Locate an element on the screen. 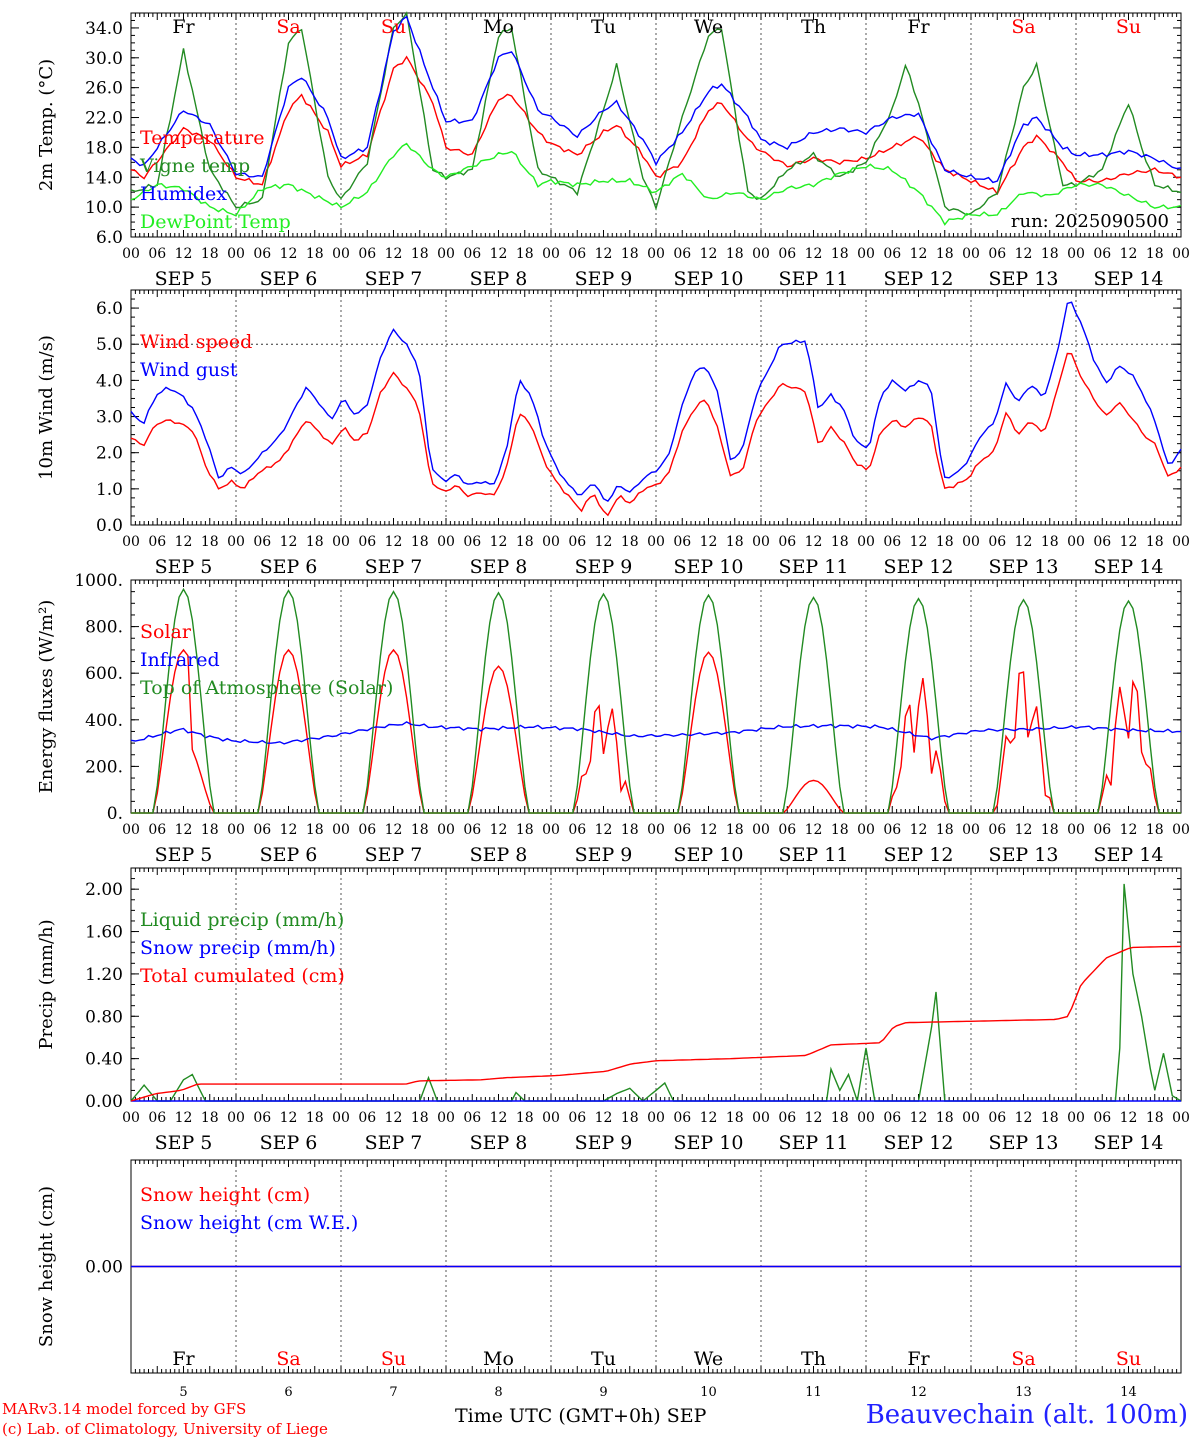 Image resolution: width=1194 pixels, height=1440 pixels. series-line-infrared is located at coordinates (655, 733).